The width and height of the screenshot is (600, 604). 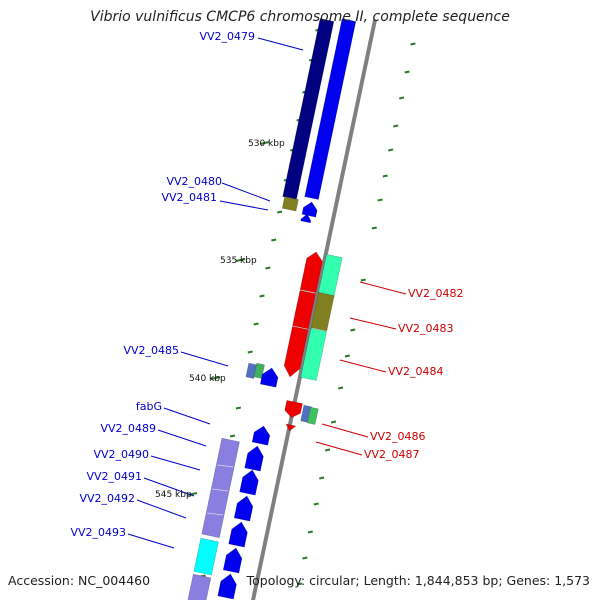 I want to click on gene-vv2-0493-band, so click(x=206, y=556).